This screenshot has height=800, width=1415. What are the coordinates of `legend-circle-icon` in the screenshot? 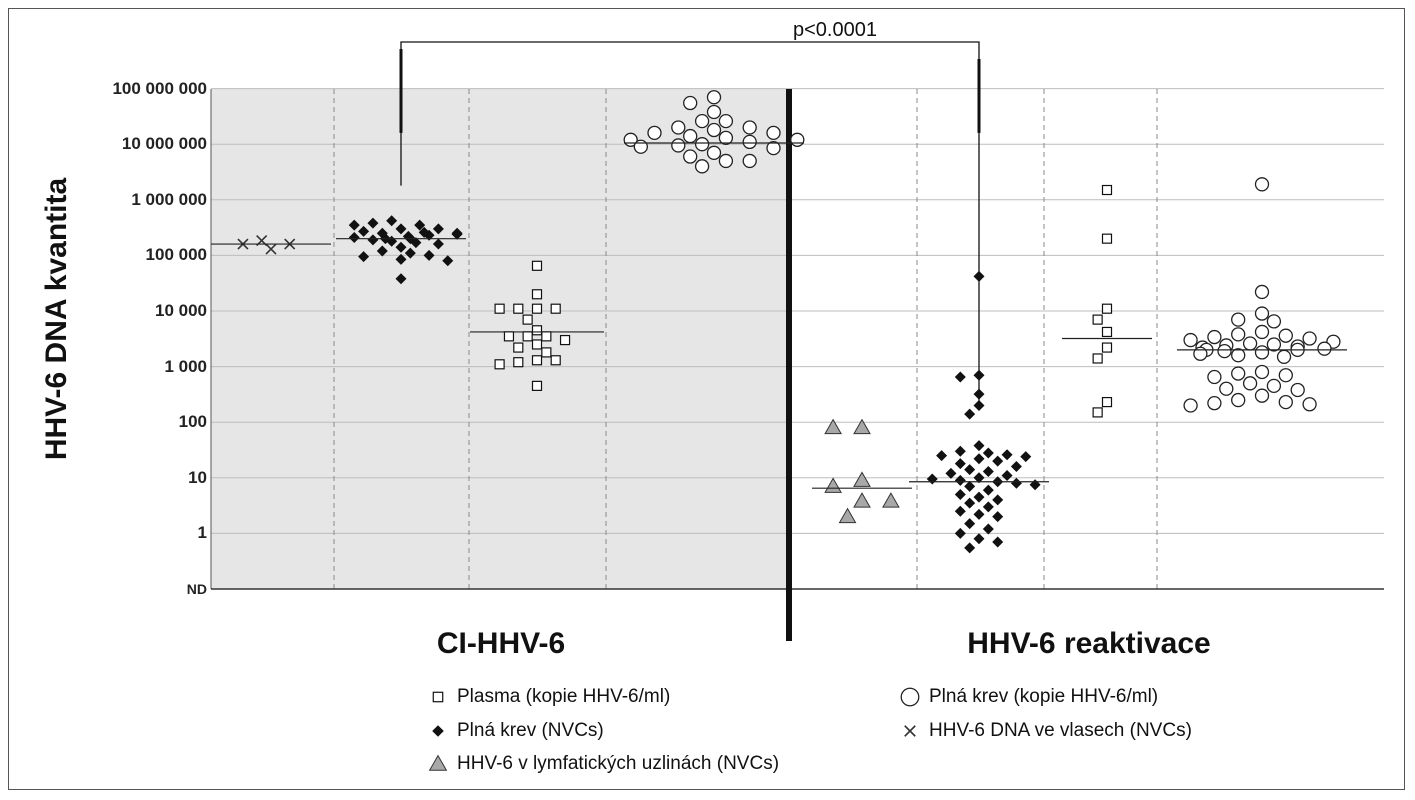 It's located at (910, 697).